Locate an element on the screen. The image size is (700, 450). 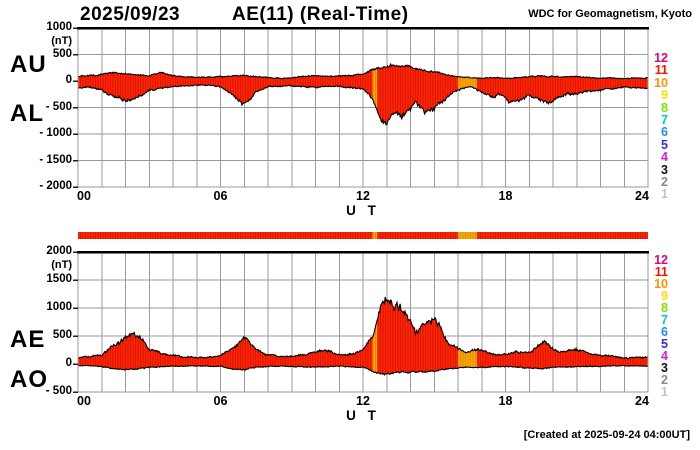
series-label-ao: AO is located at coordinates (29, 379).